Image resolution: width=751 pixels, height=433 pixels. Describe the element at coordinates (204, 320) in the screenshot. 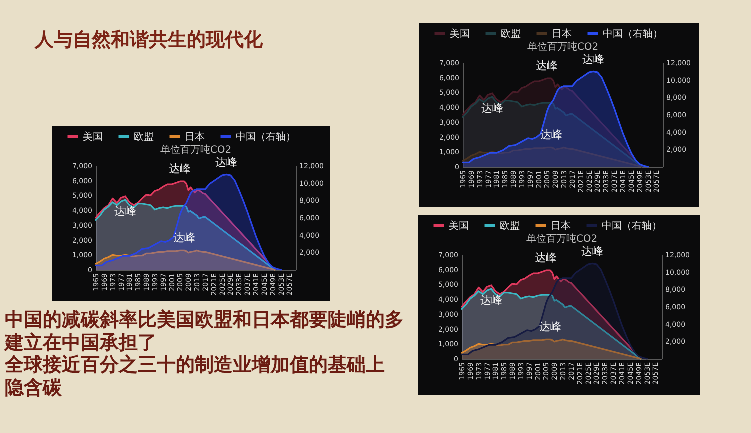

I see `text: 中国的减碳斜率比美国欧盟和日本都要陡峭的多` at that location.